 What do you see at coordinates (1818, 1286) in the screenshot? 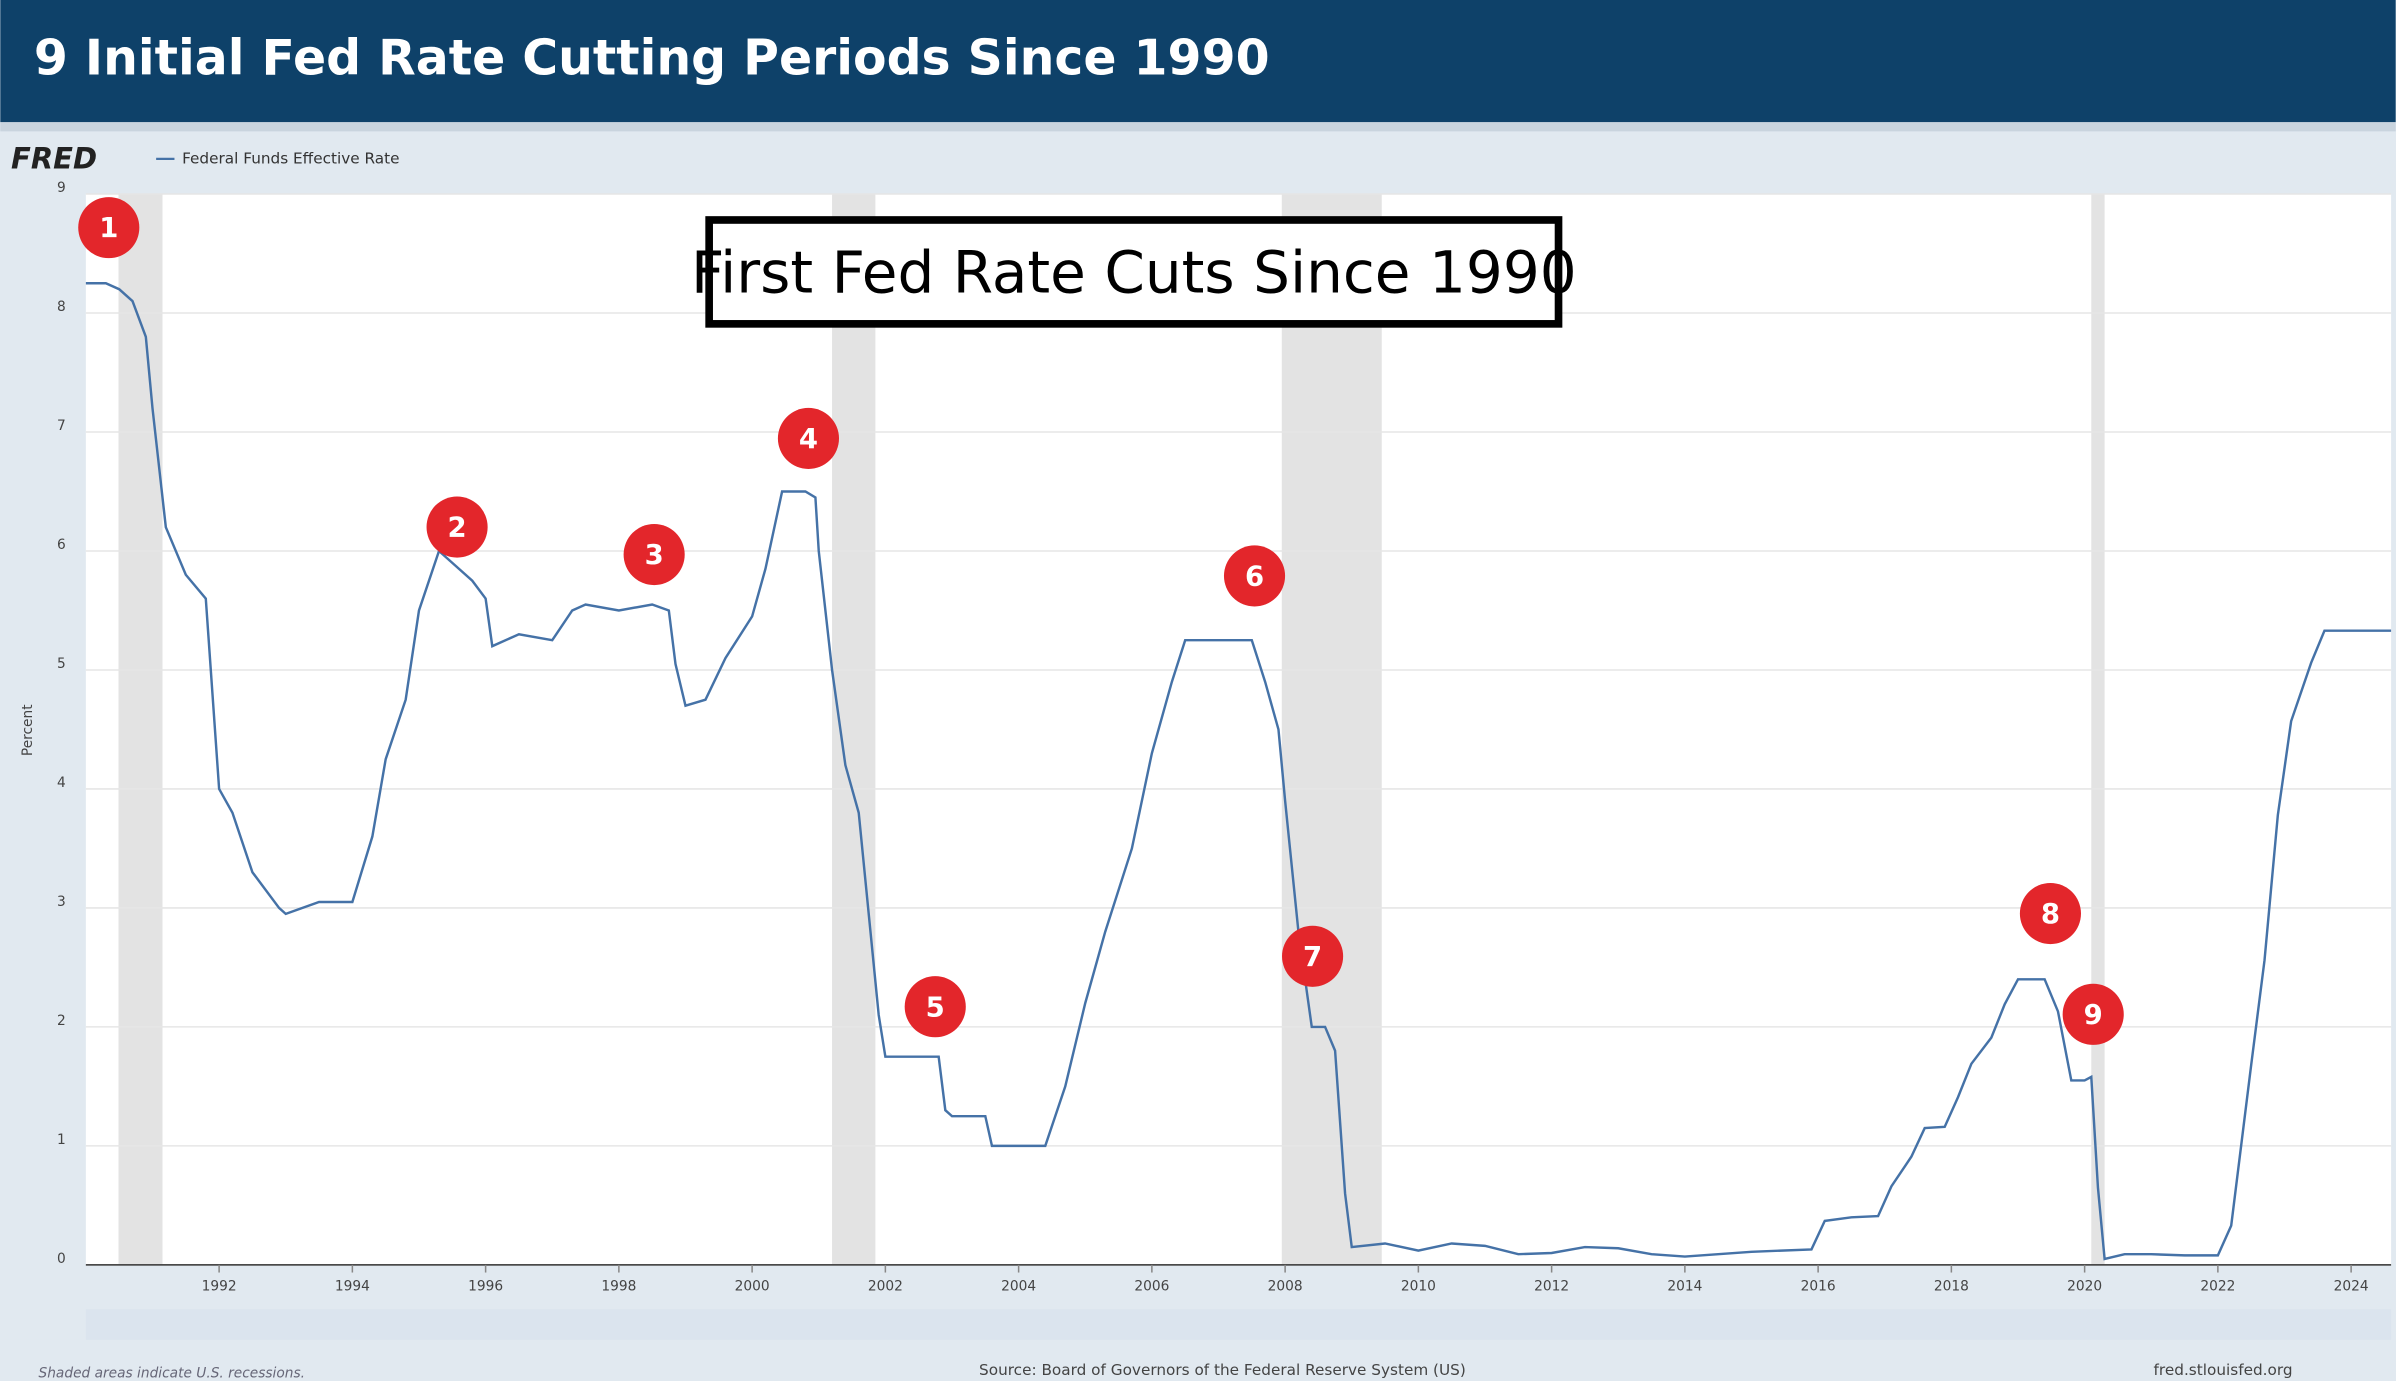
I see `x-tick-label: 2016` at bounding box center [1818, 1286].